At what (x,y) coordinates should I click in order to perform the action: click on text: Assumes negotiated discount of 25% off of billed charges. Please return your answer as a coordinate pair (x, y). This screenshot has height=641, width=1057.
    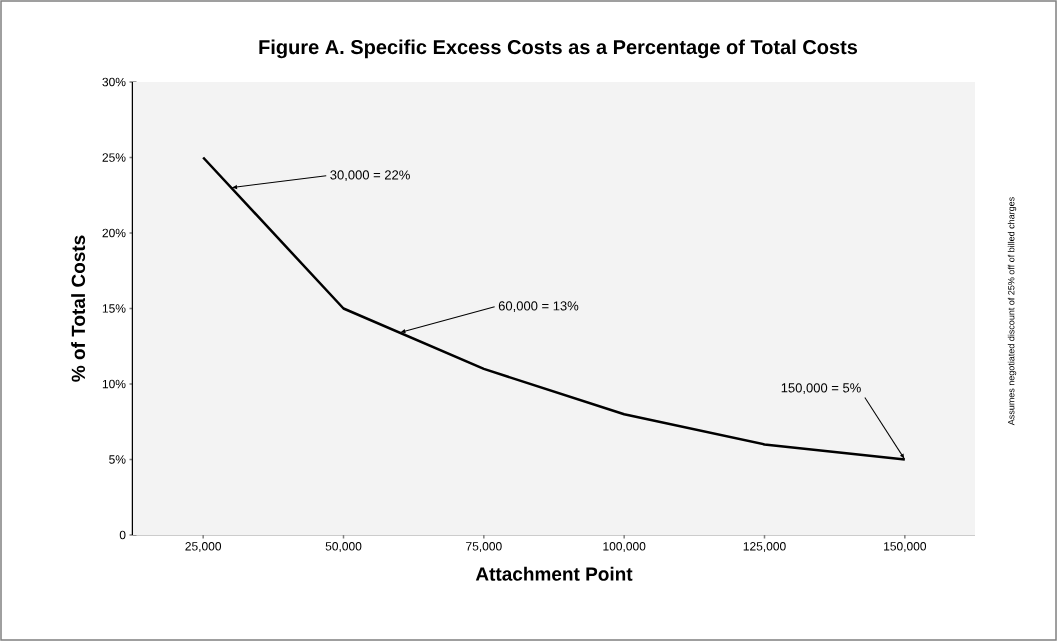
    Looking at the image, I should click on (1012, 311).